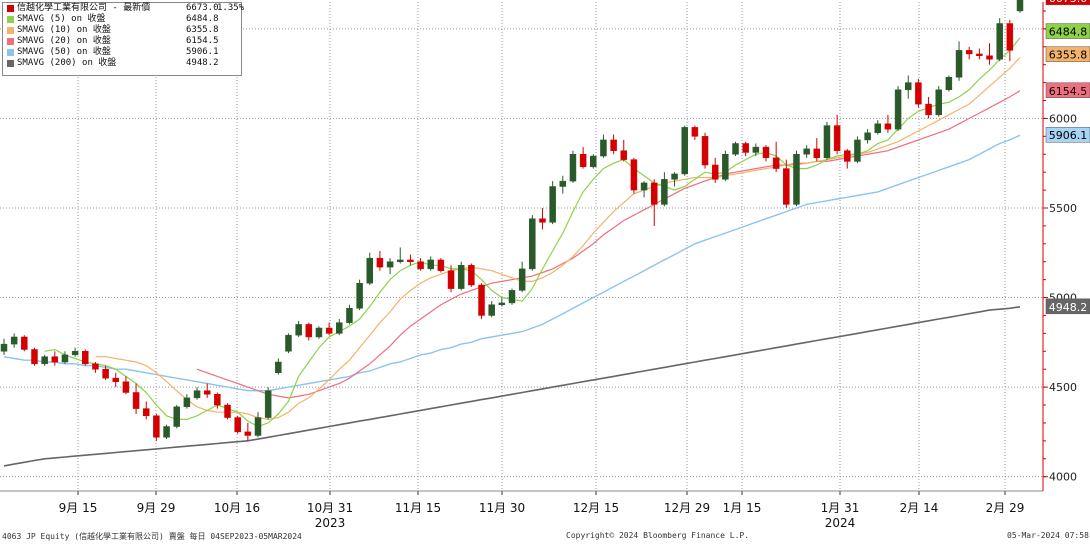 Image resolution: width=1090 pixels, height=545 pixels. I want to click on y-tick-label: 4000, so click(1063, 477).